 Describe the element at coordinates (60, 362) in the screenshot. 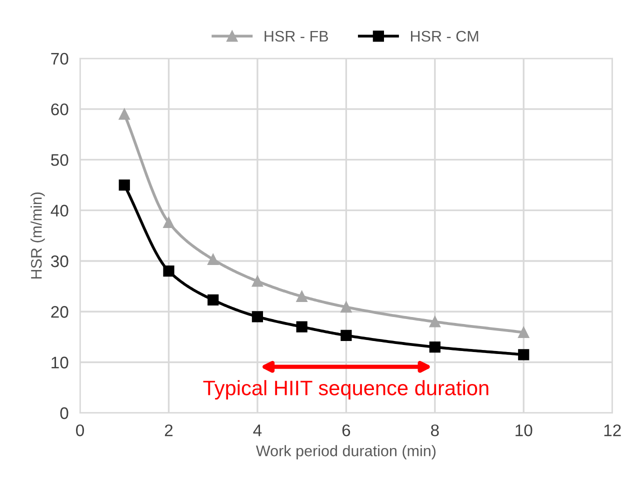

I see `y-tick-label: 10` at that location.